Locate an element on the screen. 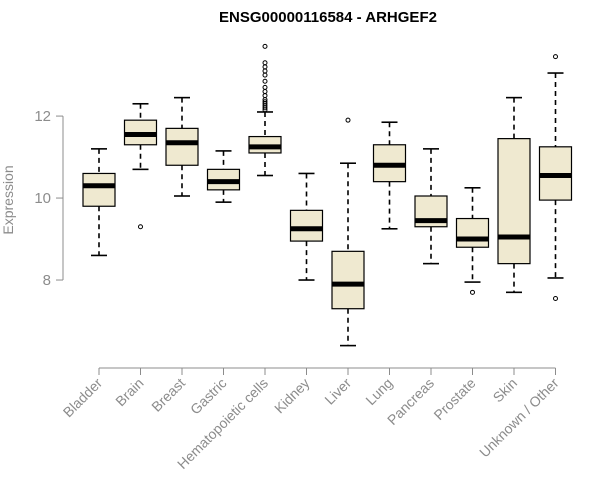 Image resolution: width=600 pixels, height=500 pixels. x-tick-label: Skin is located at coordinates (505, 390).